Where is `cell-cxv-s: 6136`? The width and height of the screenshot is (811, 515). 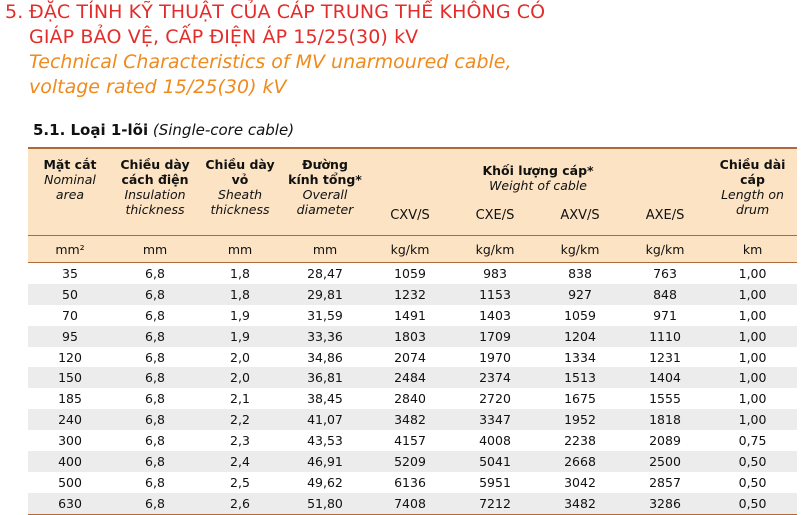 cell-cxv-s: 6136 is located at coordinates (410, 482).